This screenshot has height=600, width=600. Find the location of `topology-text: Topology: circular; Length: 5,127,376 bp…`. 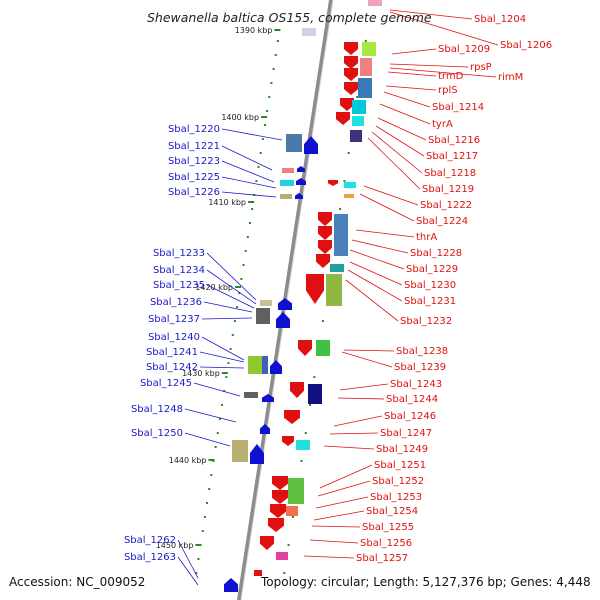

topology-text: Topology: circular; Length: 5,127,376 bp… is located at coordinates (425, 582).